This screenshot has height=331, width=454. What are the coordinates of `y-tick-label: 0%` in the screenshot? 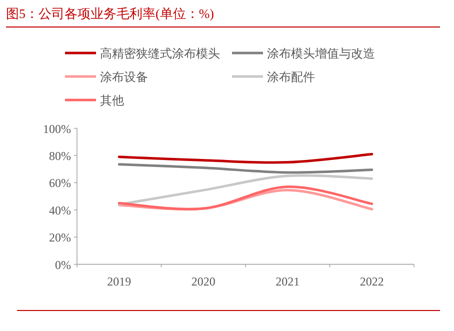 It's located at (63, 265).